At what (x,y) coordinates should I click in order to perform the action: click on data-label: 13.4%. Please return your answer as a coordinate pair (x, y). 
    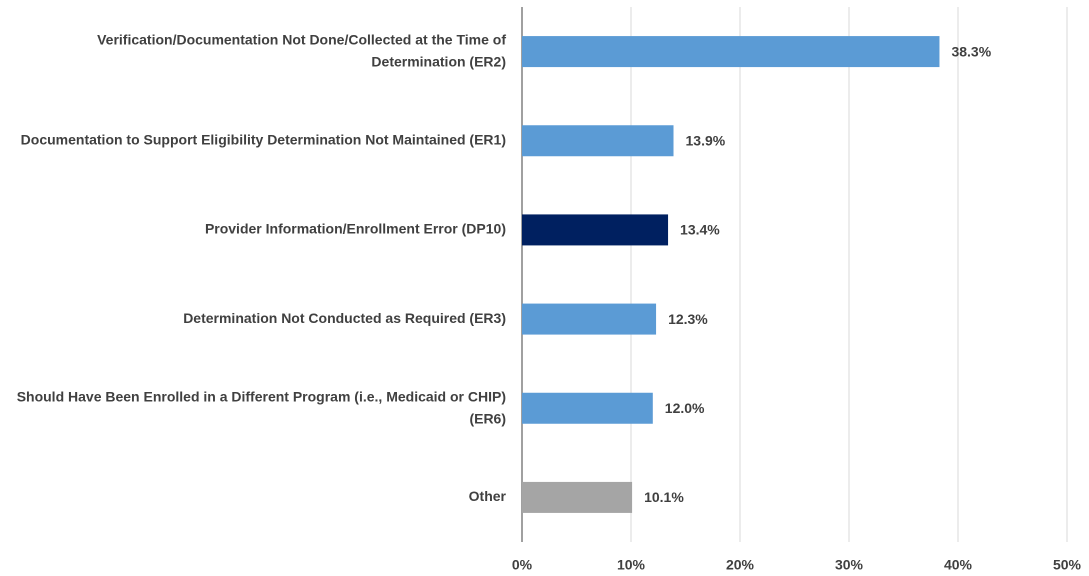
    Looking at the image, I should click on (700, 230).